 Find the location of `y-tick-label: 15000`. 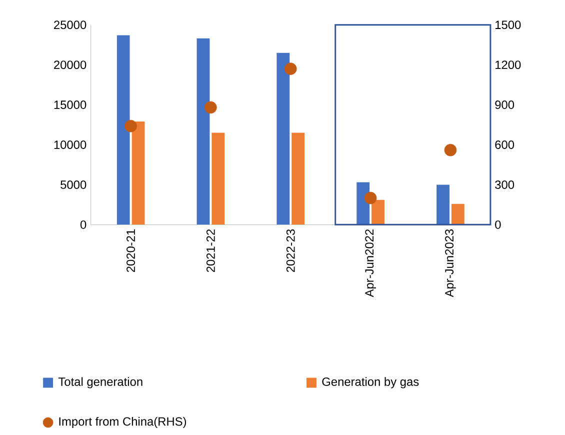

y-tick-label: 15000 is located at coordinates (70, 104).